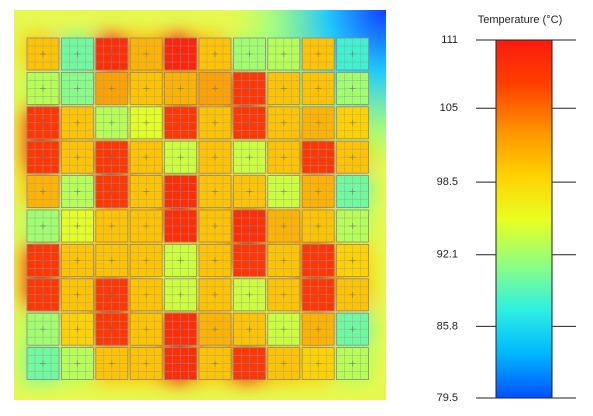 Image resolution: width=593 pixels, height=416 pixels. I want to click on colorbar-label: Temperature (°C), so click(520, 20).